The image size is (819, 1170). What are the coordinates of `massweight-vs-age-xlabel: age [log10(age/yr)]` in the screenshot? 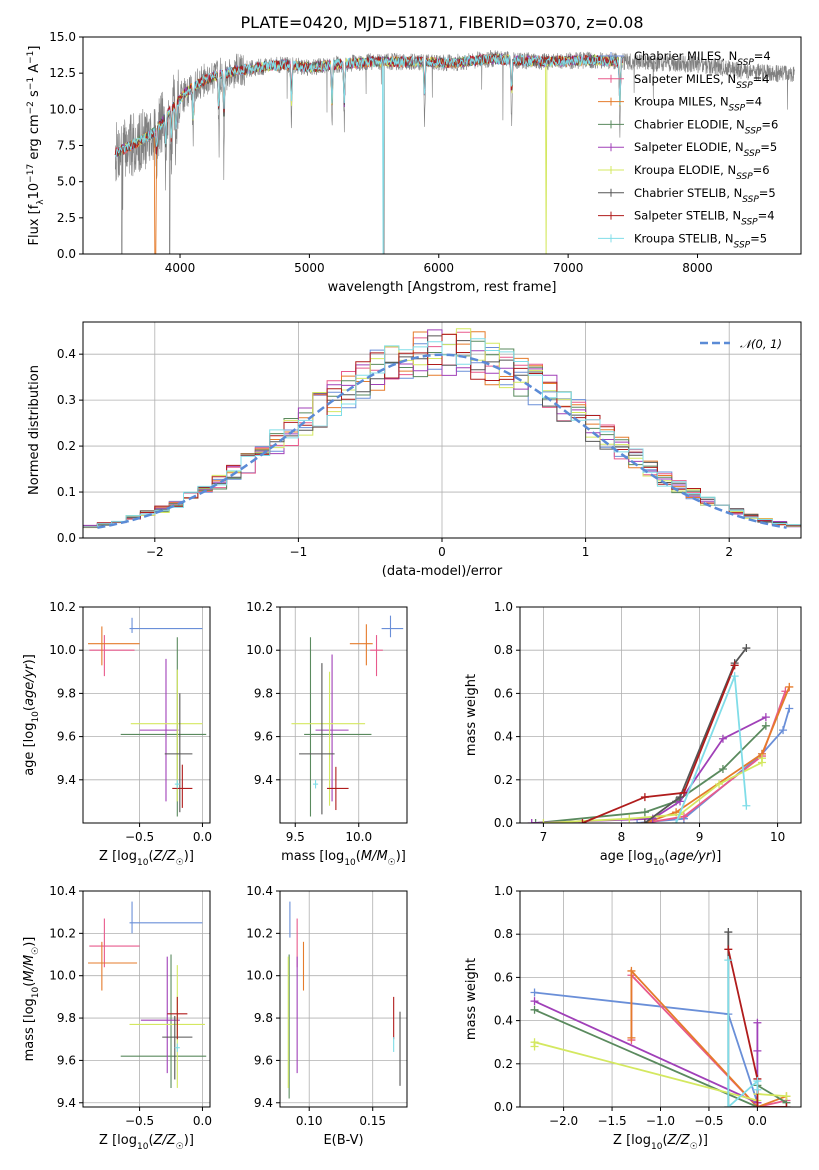 It's located at (661, 858).